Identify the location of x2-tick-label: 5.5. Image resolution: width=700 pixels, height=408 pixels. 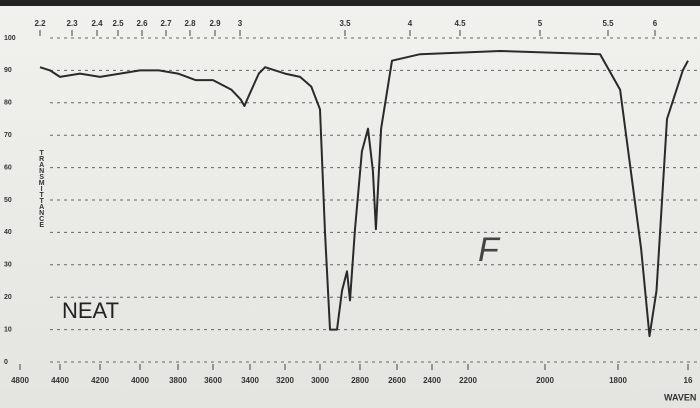
(608, 23).